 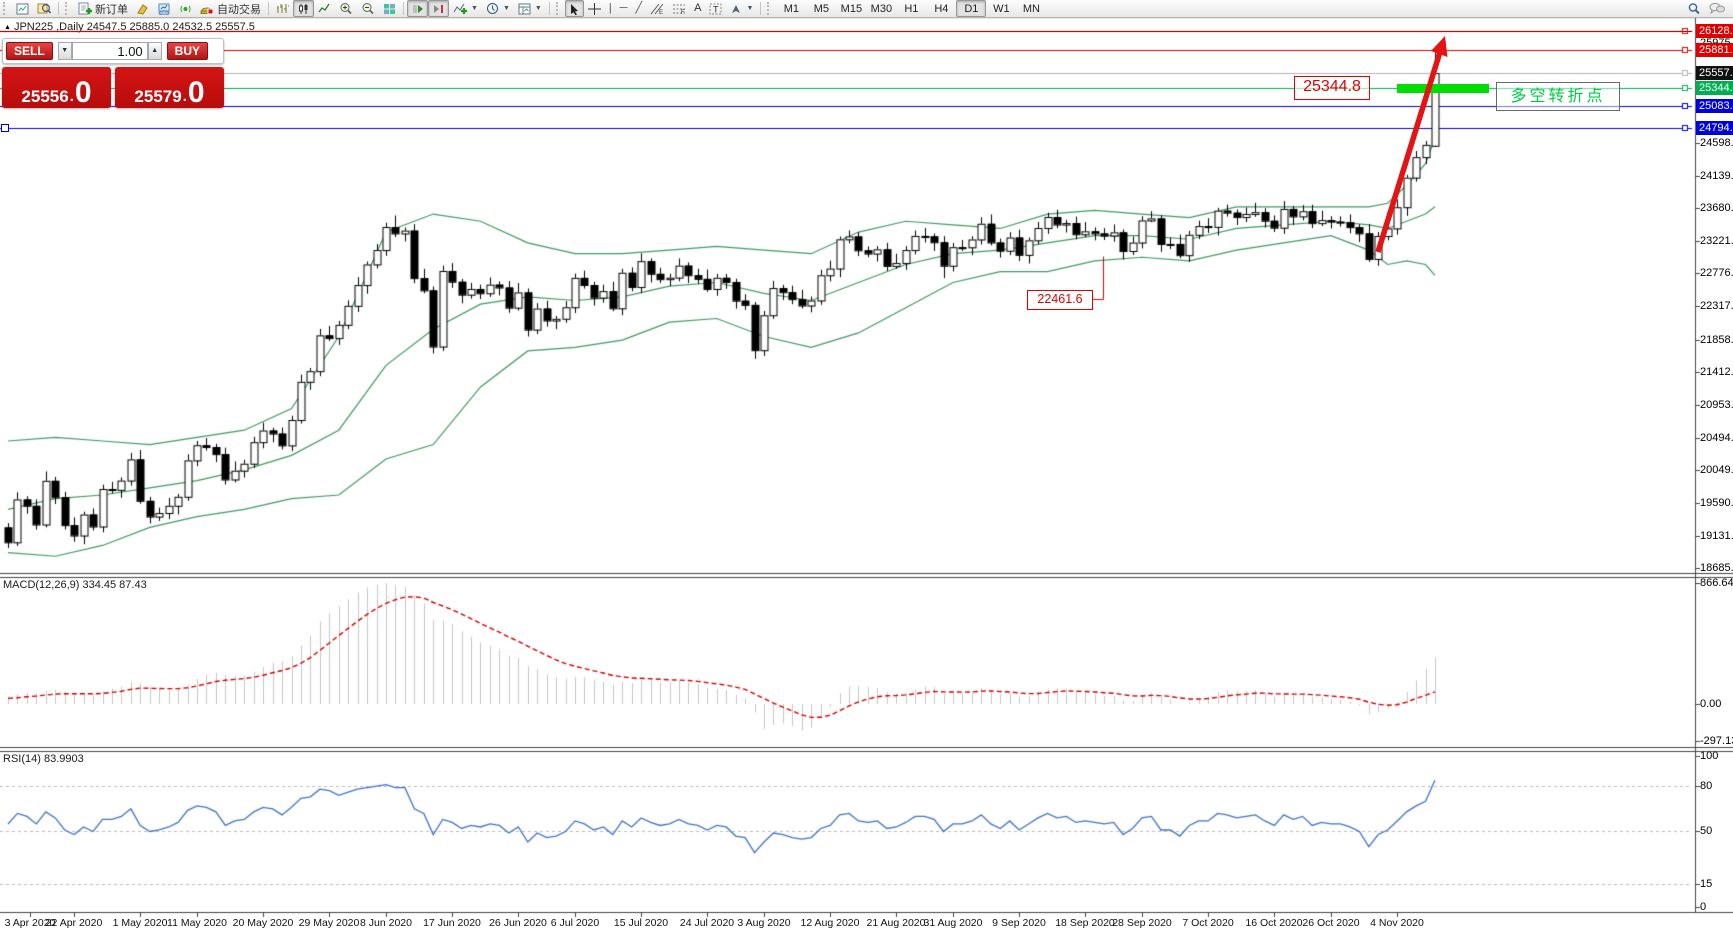 I want to click on date-axis-label: 9 Sep 2020, so click(x=1019, y=923).